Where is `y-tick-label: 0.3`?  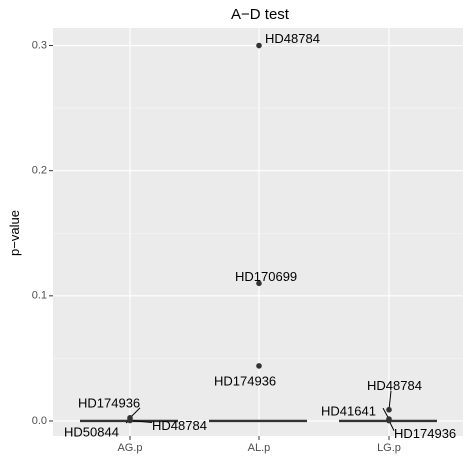 y-tick-label: 0.3 is located at coordinates (39, 45).